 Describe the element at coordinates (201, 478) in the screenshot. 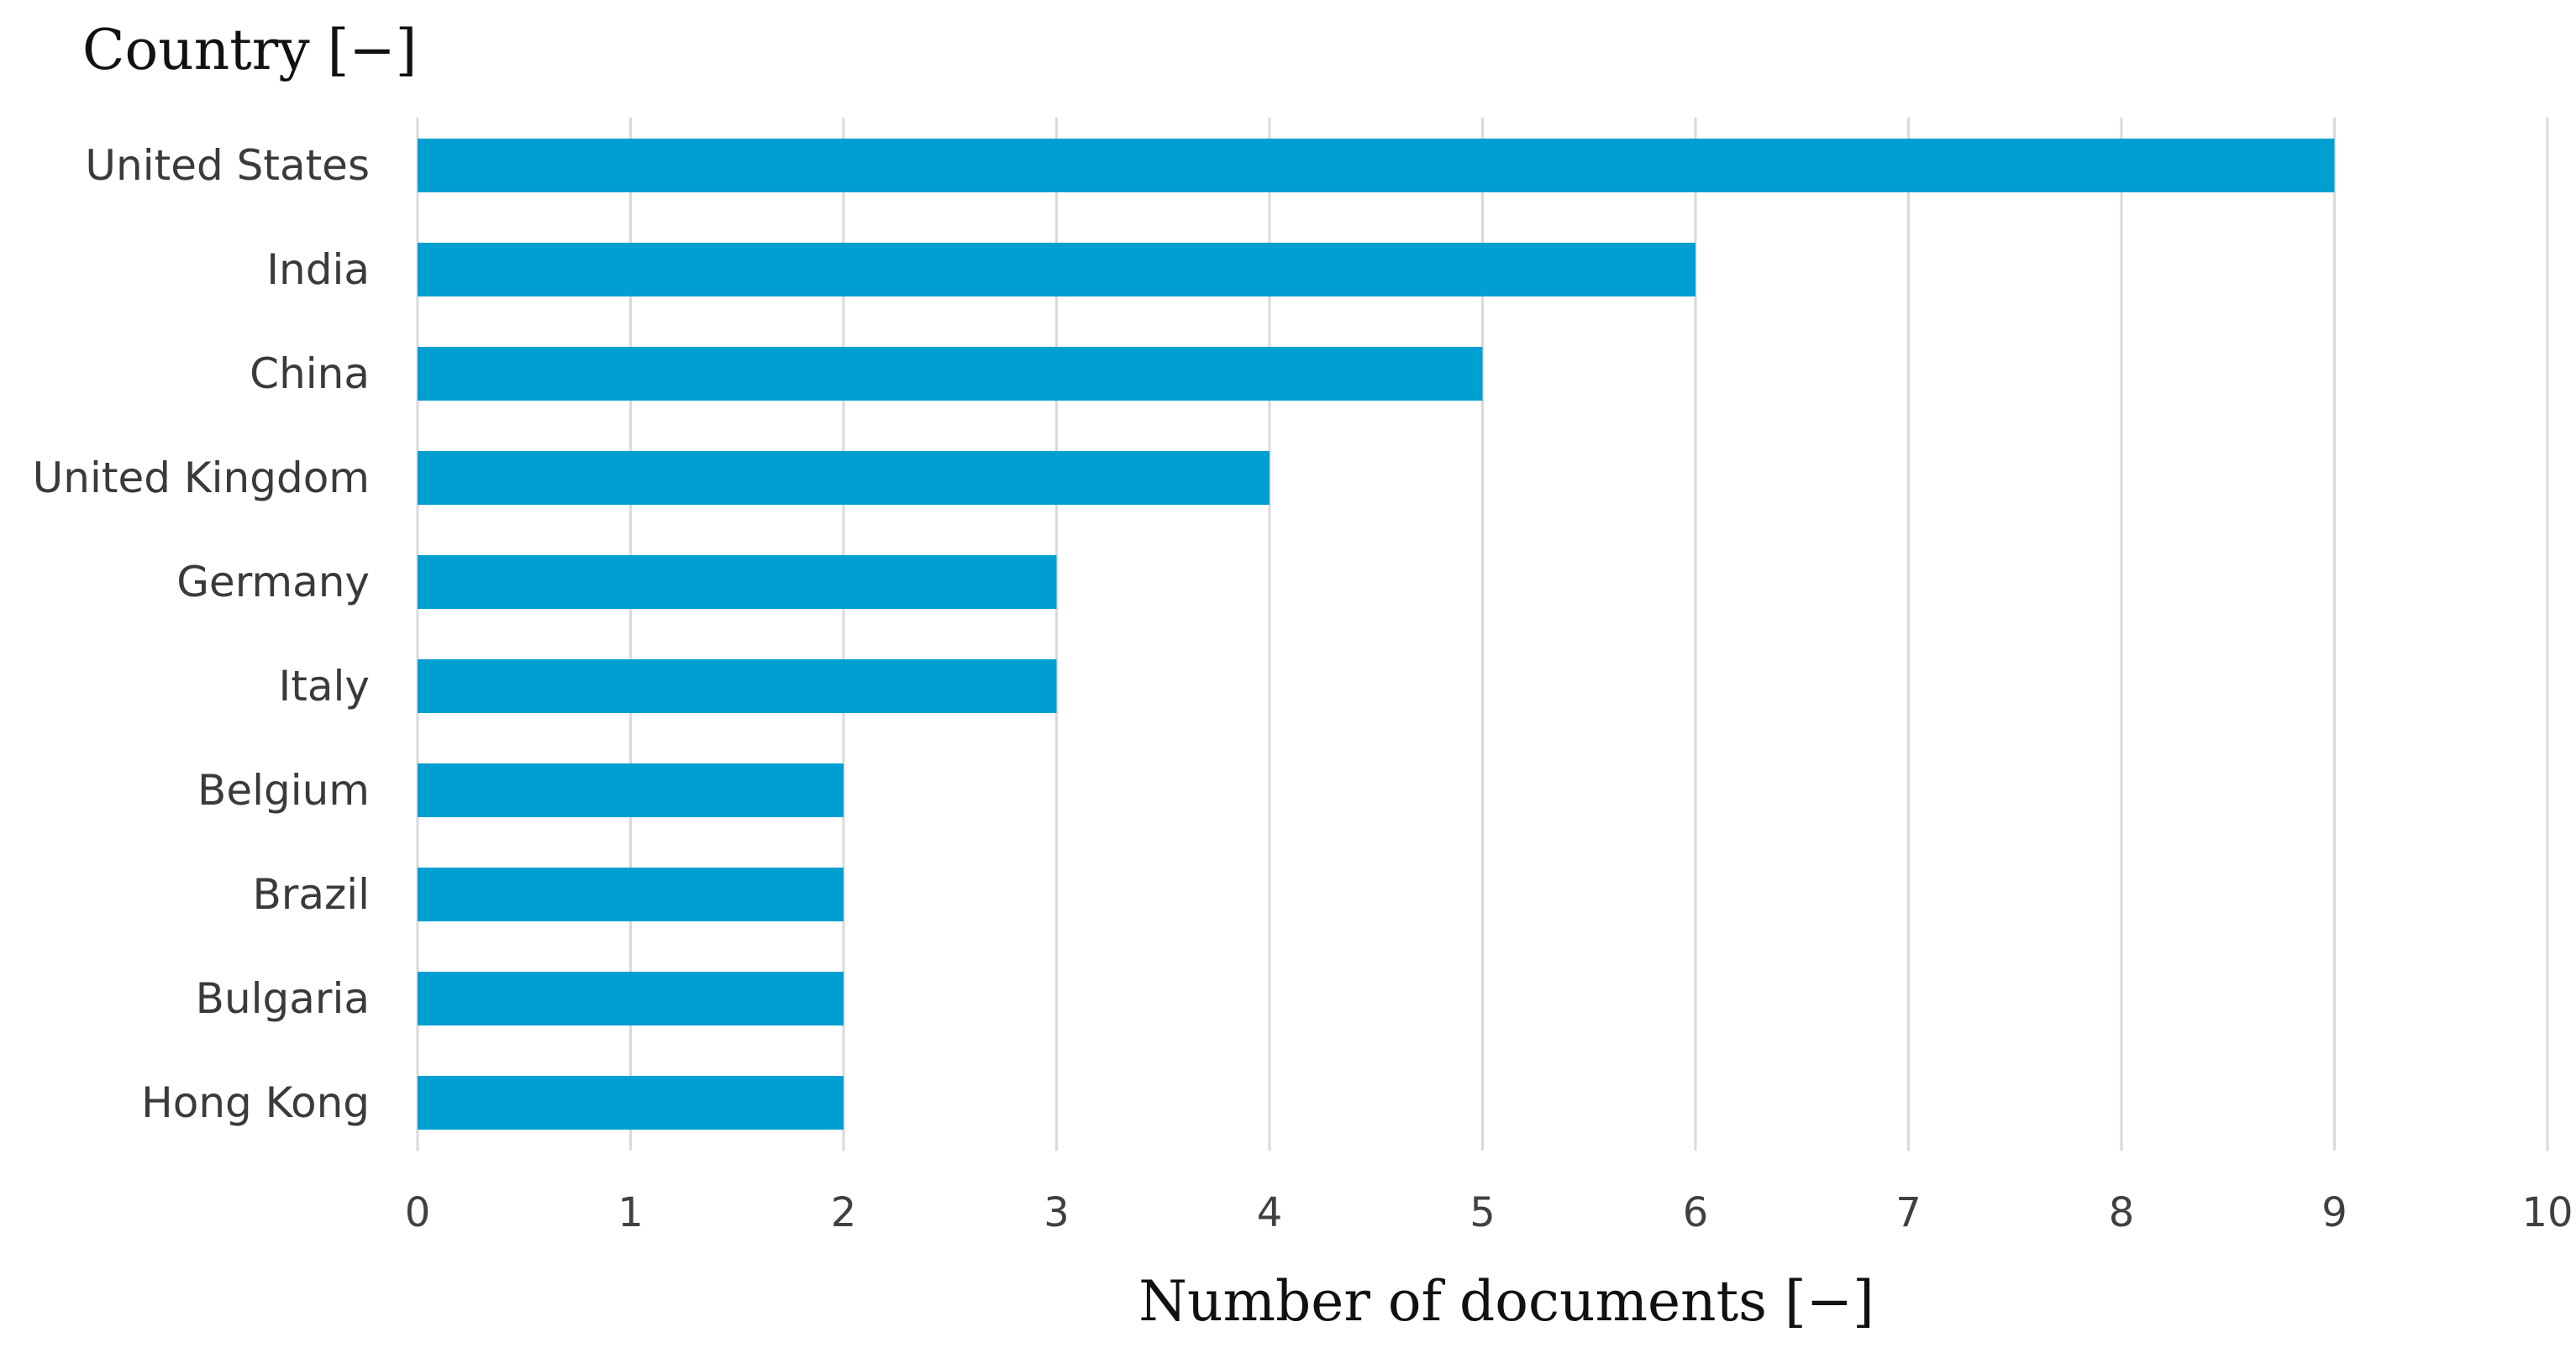

I see `y-tick-label: United Kingdom` at that location.